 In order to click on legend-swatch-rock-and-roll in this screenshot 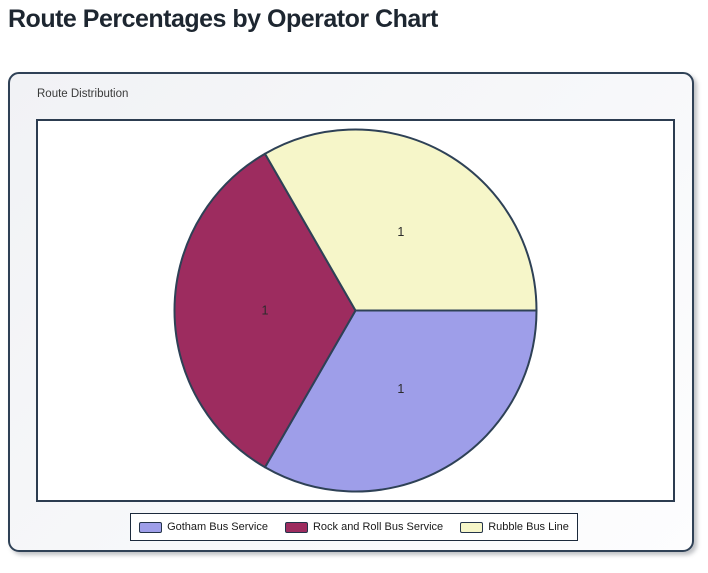, I will do `click(296, 527)`.